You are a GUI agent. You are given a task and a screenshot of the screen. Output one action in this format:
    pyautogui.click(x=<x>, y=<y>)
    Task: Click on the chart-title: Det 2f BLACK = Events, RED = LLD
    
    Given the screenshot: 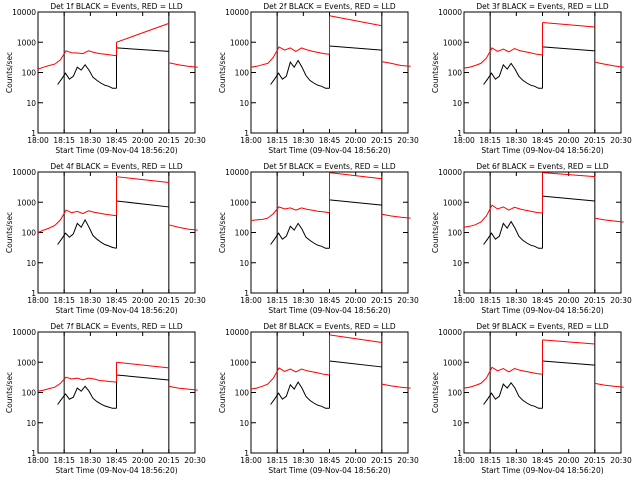 What is the action you would take?
    pyautogui.click(x=329, y=6)
    